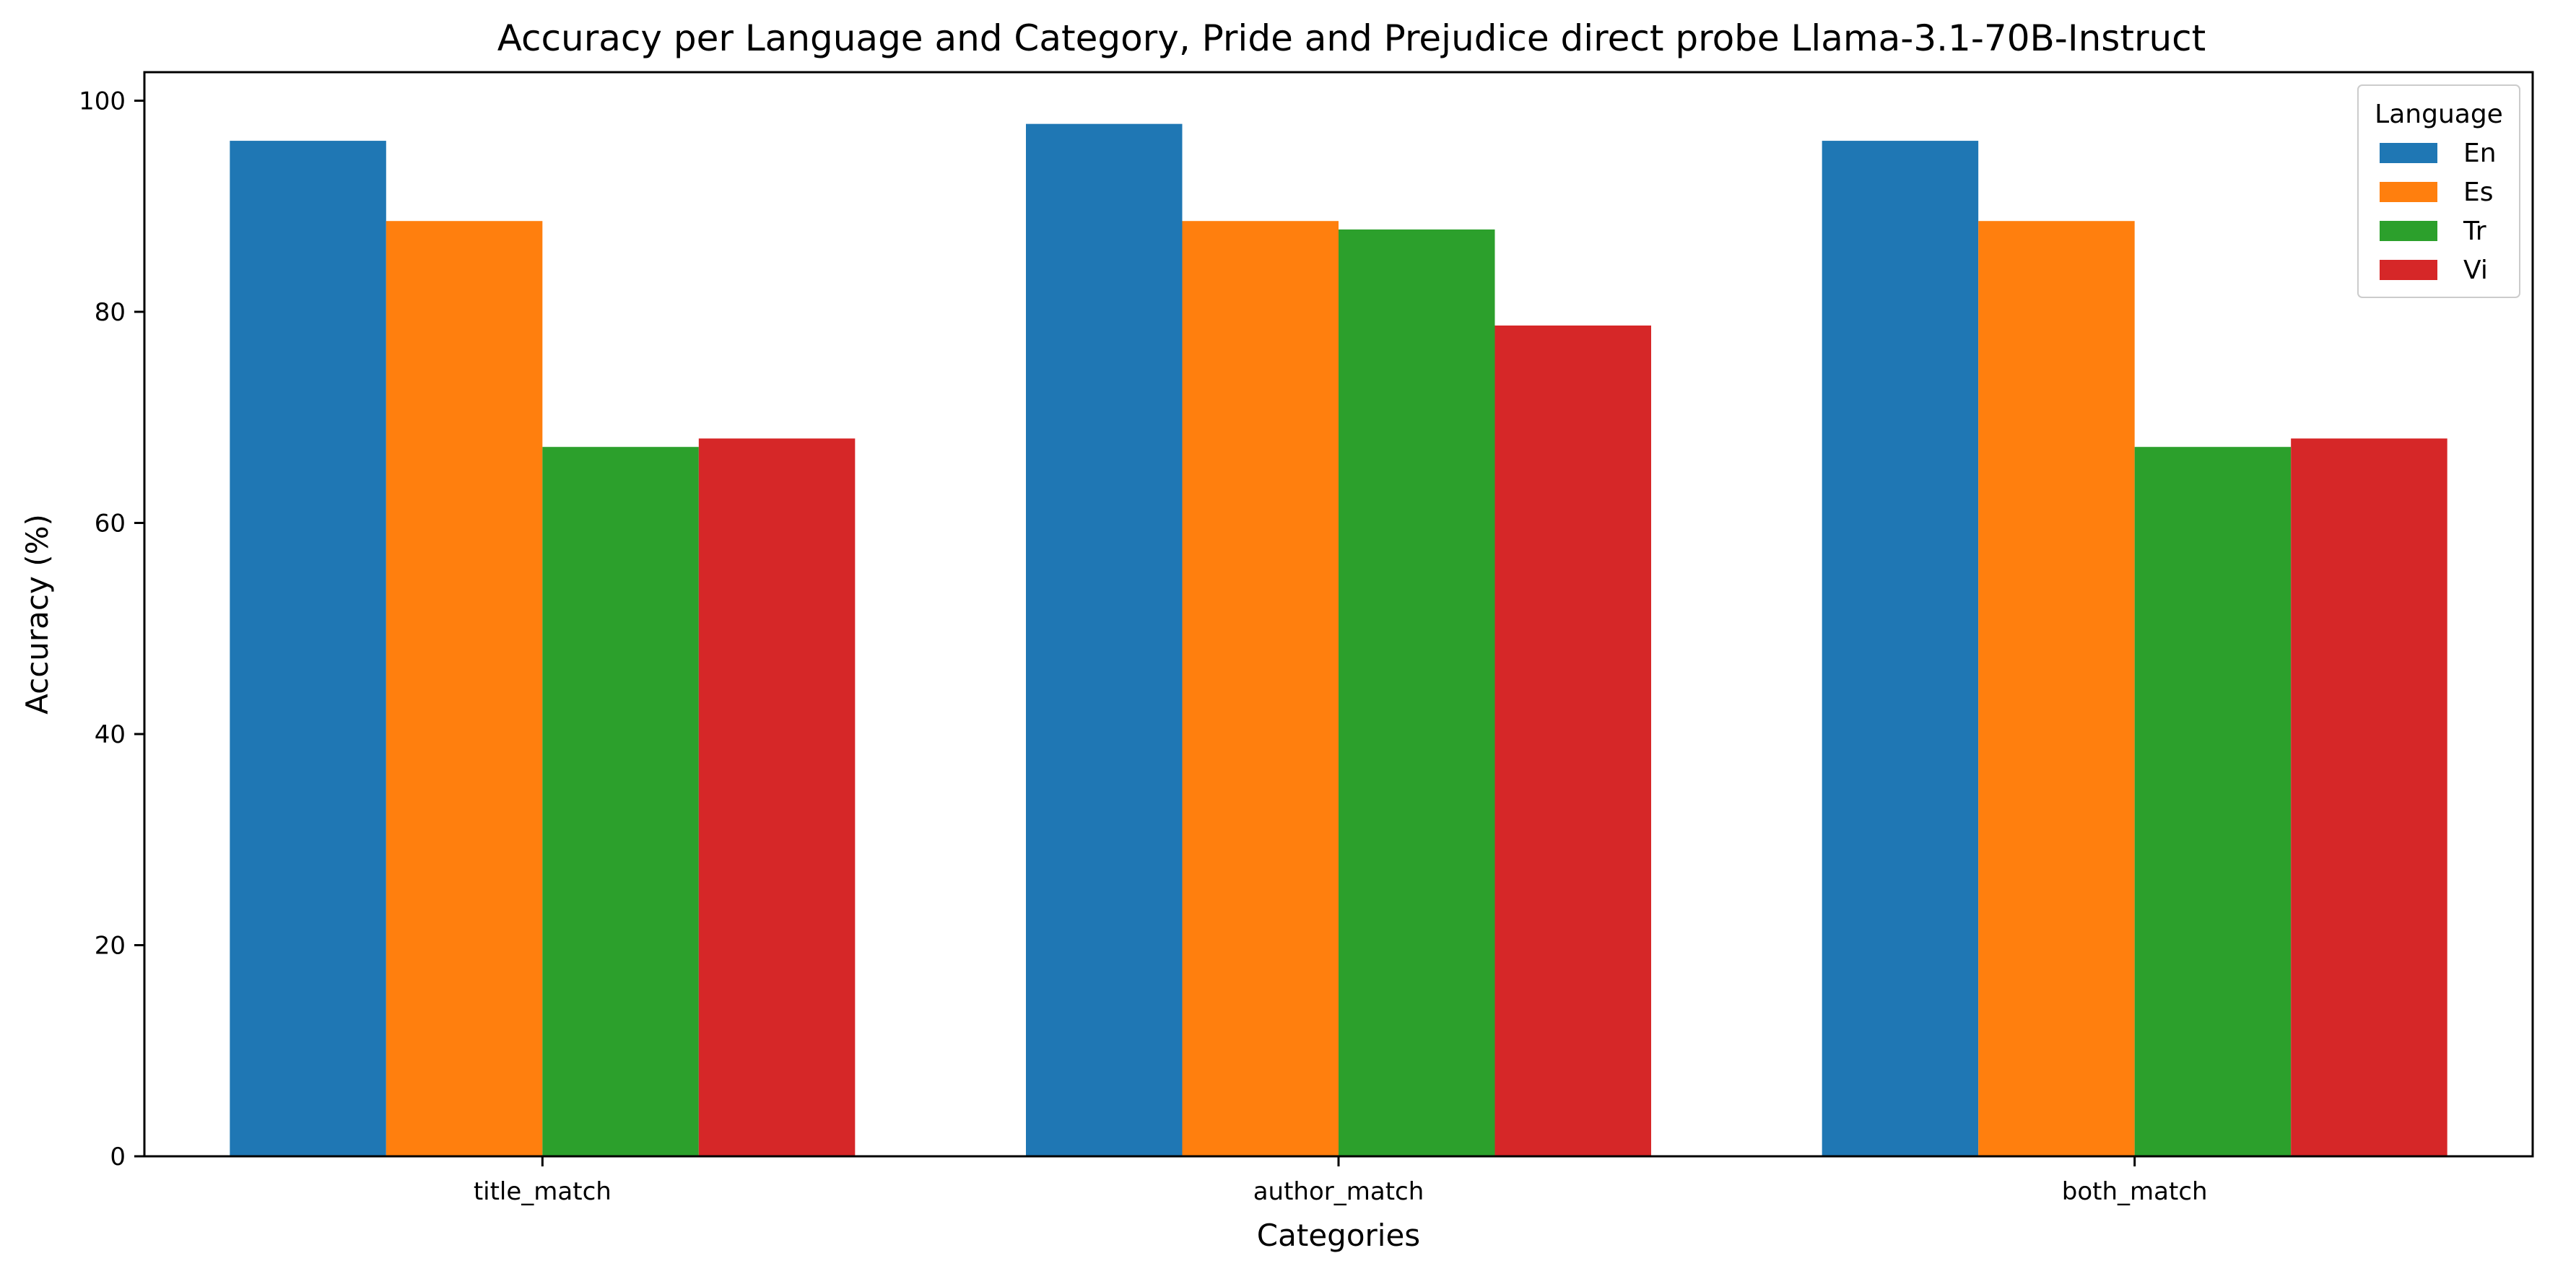  What do you see at coordinates (543, 1191) in the screenshot?
I see `x-tick-label-title_match: title_match` at bounding box center [543, 1191].